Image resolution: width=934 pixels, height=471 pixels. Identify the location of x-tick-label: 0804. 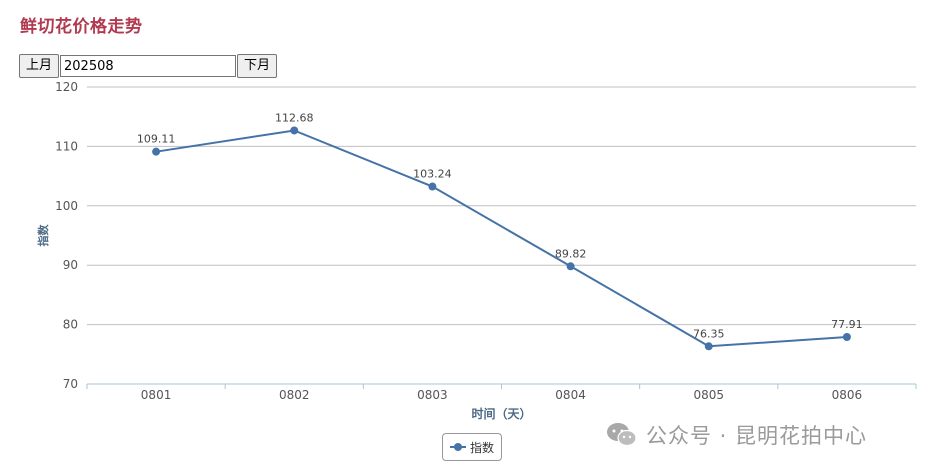
(570, 395).